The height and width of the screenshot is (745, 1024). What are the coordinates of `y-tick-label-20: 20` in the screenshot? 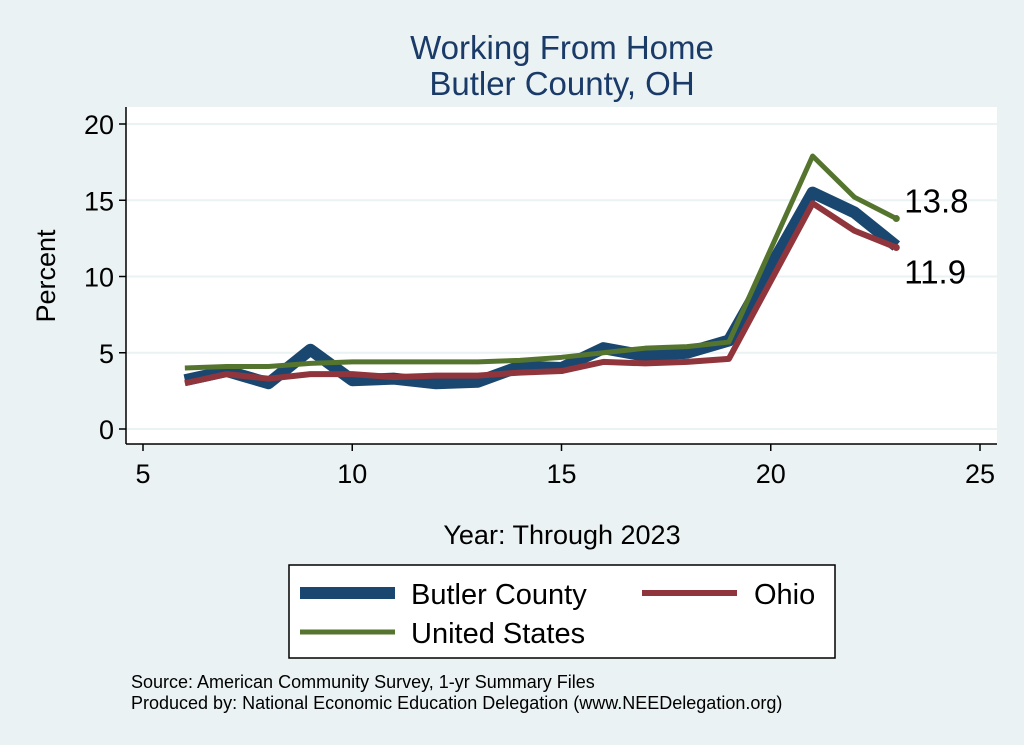 It's located at (99, 125).